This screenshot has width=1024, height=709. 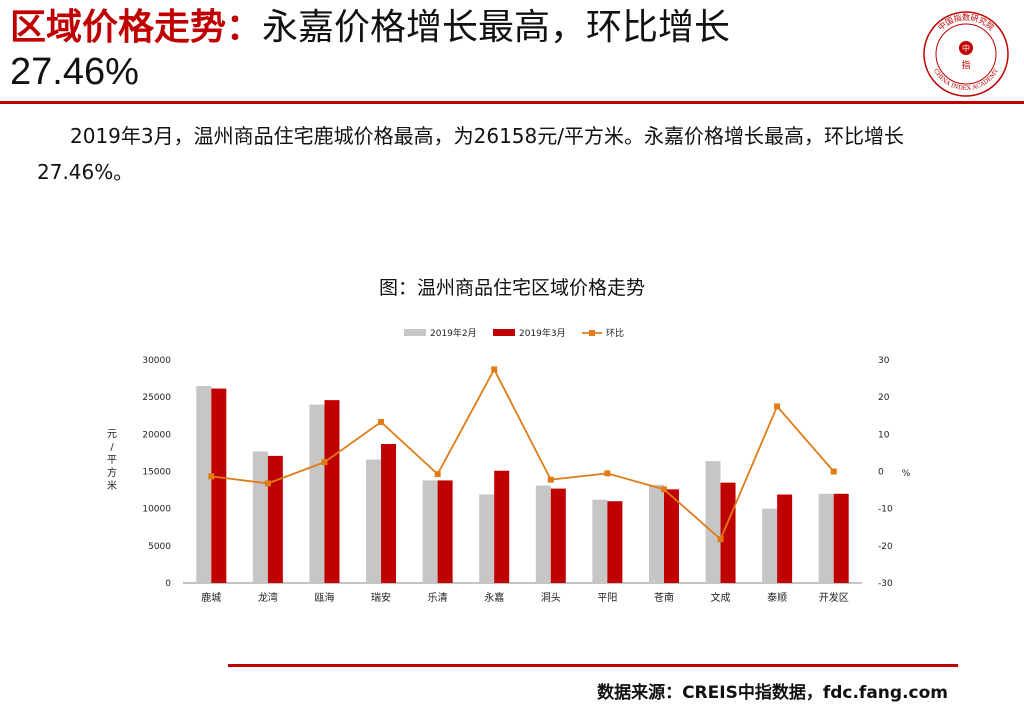 I want to click on x-tick-label: 泰顺, so click(x=777, y=597).